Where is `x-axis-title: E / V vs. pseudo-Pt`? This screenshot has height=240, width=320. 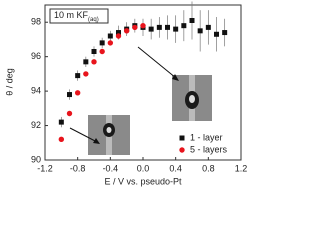
x-axis-title: E / V vs. pseudo-Pt is located at coordinates (143, 181).